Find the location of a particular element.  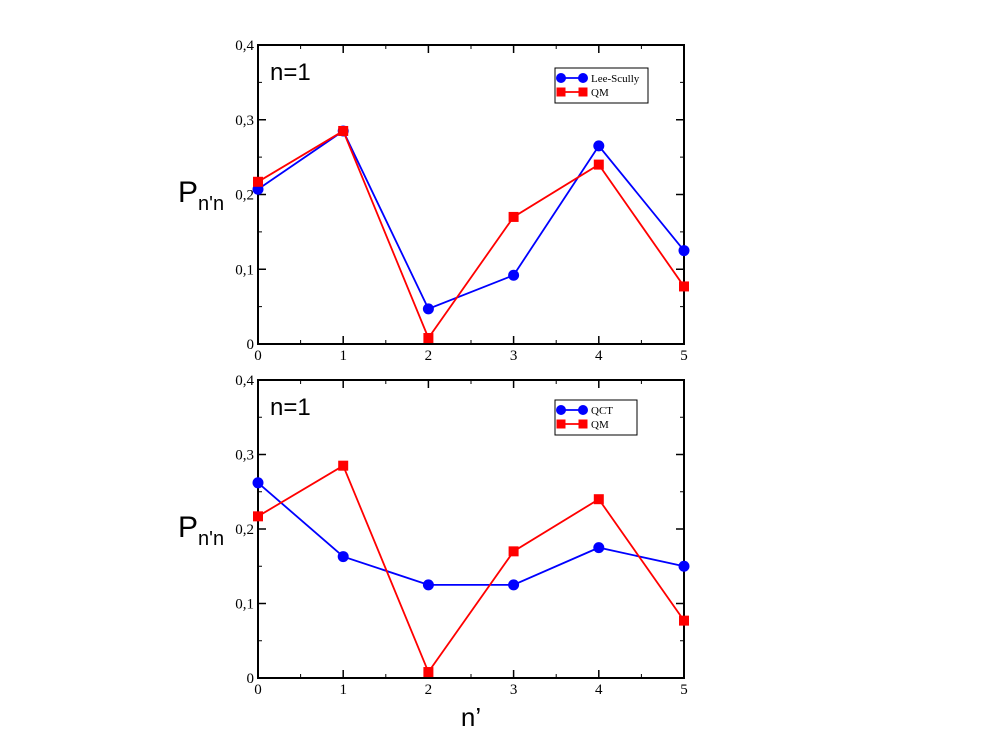

legend-label: QCT is located at coordinates (602, 411).